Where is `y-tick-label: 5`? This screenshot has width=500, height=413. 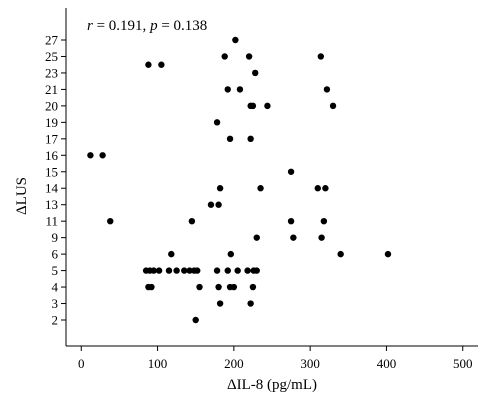
y-tick-label: 5 is located at coordinates (55, 270).